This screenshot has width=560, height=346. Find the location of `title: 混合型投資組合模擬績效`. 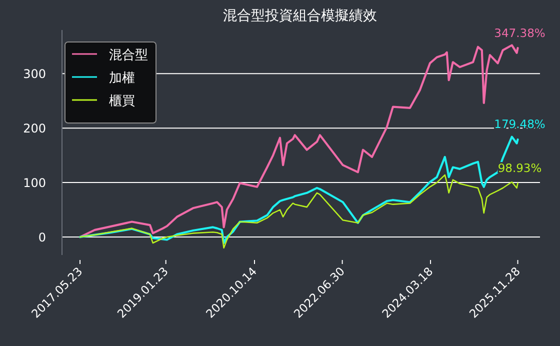

title: 混合型投資組合模擬績效 is located at coordinates (300, 16).